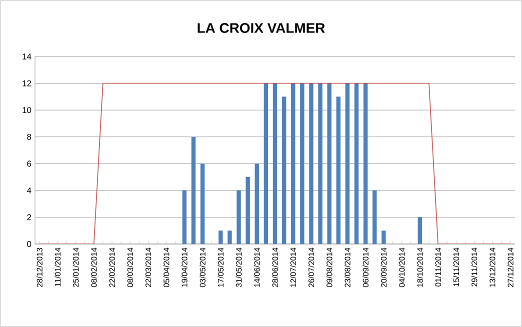  Describe the element at coordinates (27, 110) in the screenshot. I see `y-tick-label: 10` at that location.